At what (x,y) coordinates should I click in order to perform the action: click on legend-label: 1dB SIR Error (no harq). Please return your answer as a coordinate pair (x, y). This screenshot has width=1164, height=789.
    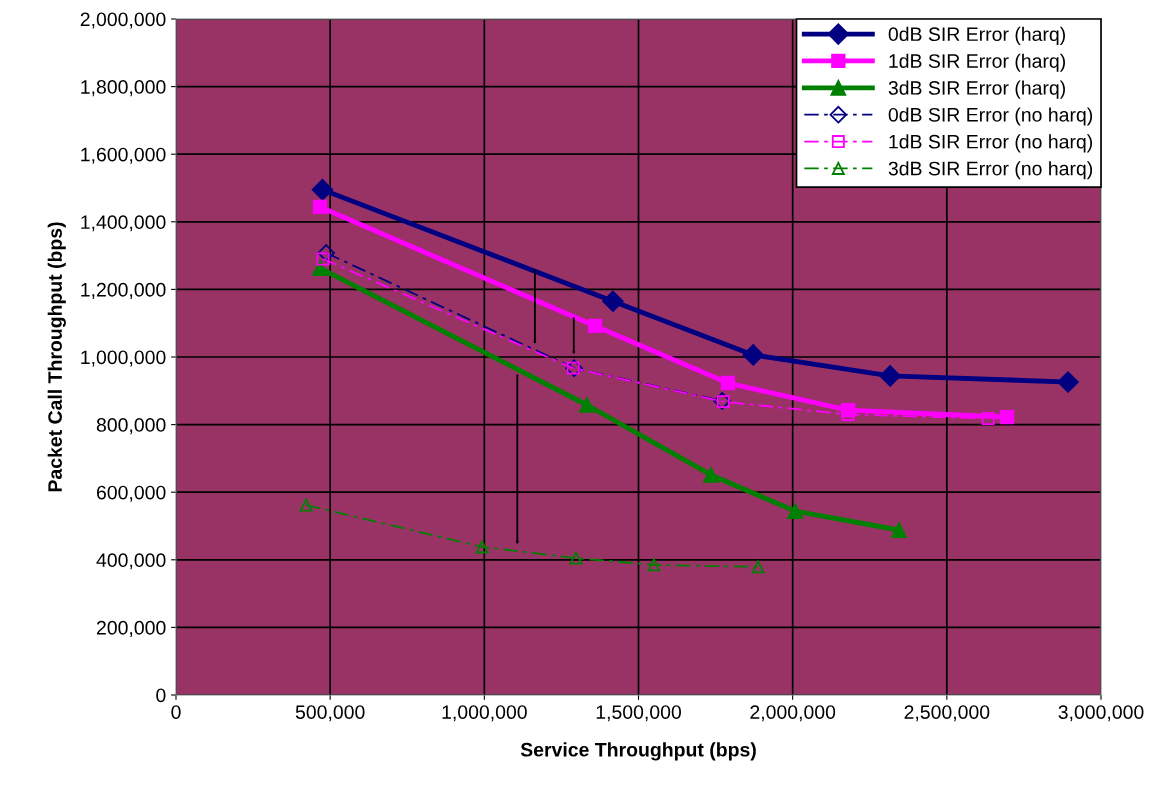
    Looking at the image, I should click on (991, 143).